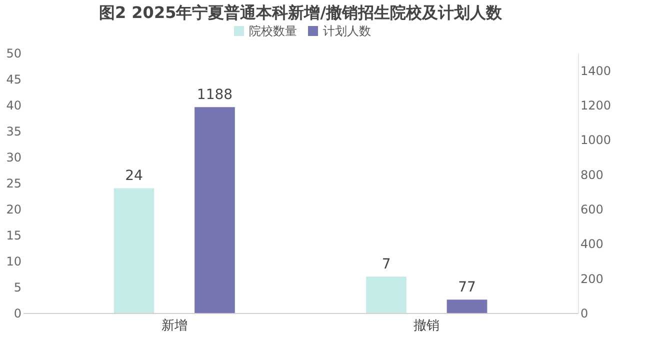  What do you see at coordinates (596, 105) in the screenshot?
I see `y2-tick-label: 1200` at bounding box center [596, 105].